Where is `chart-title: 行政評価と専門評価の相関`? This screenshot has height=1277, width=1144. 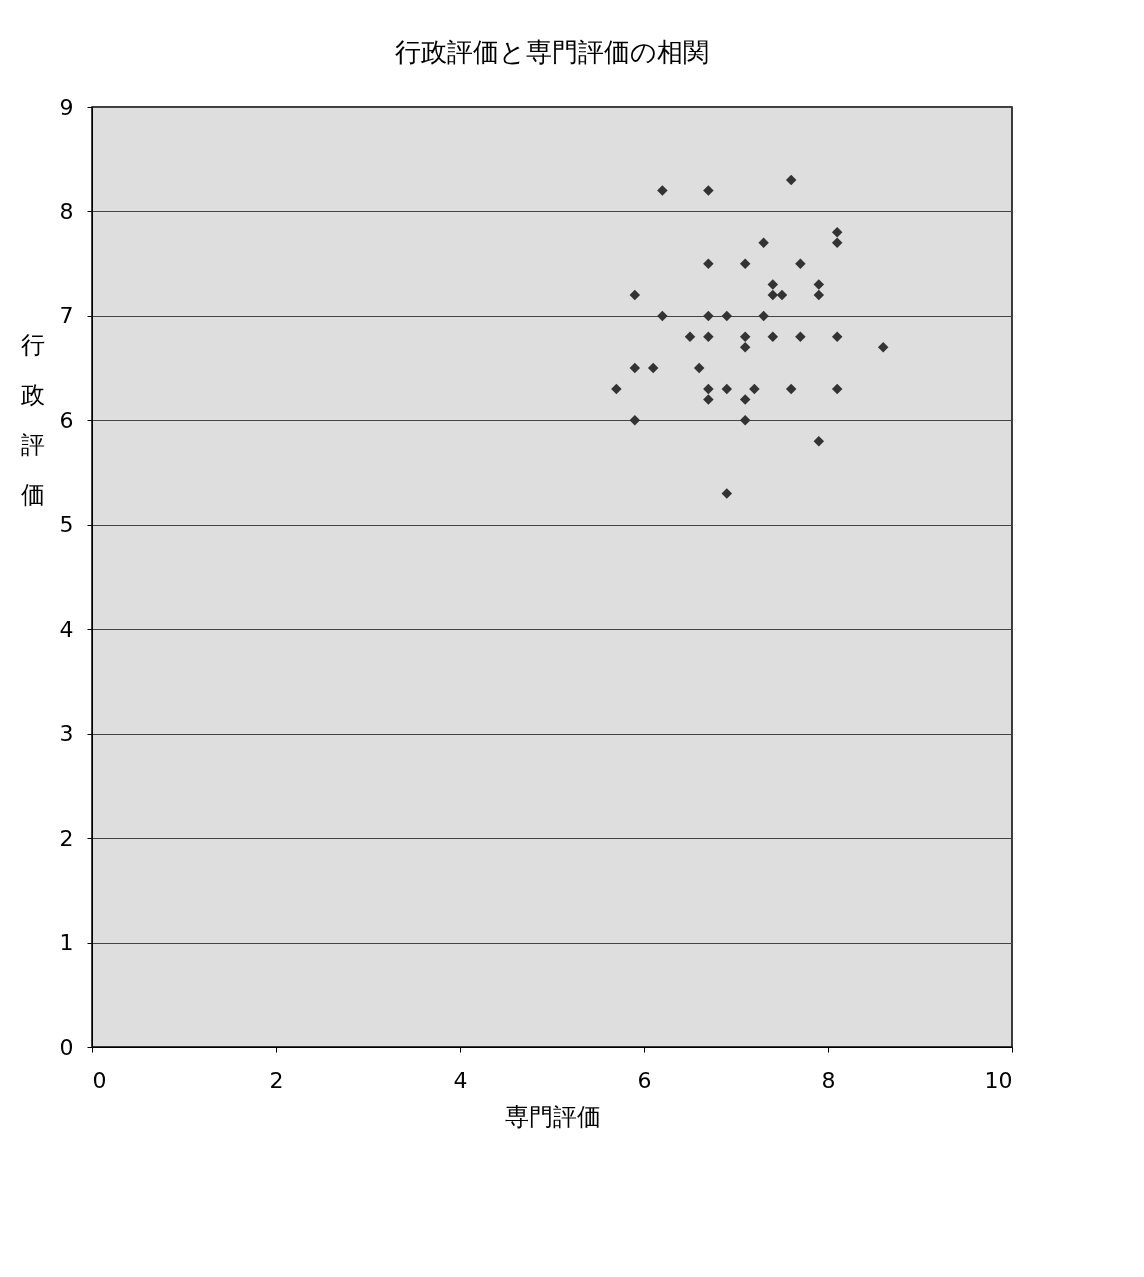 chart-title: 行政評価と専門評価の相関 is located at coordinates (552, 52).